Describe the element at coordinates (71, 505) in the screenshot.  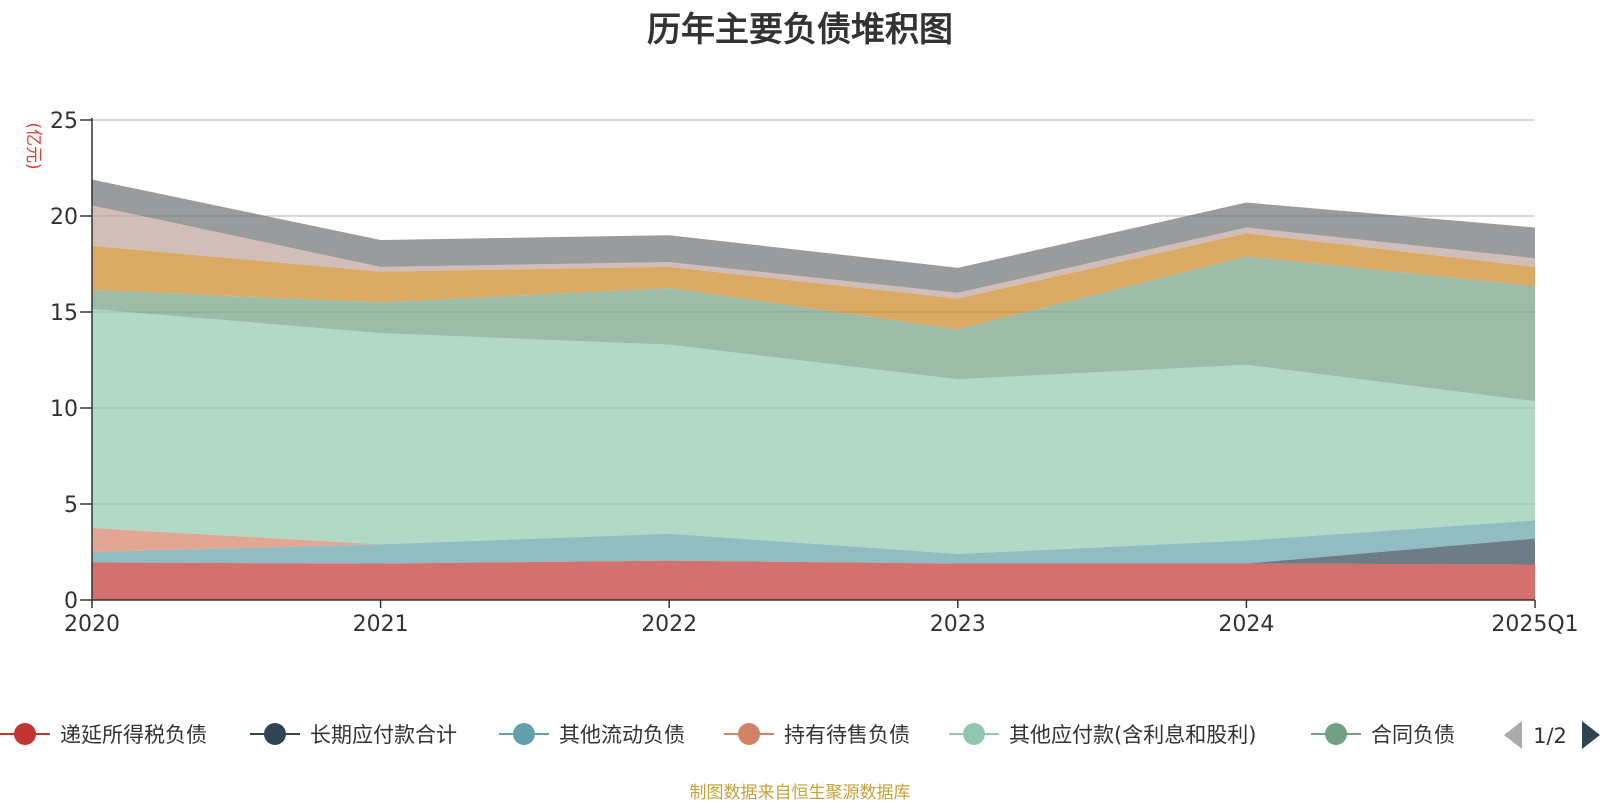
I see `y-tick-label: 5` at that location.